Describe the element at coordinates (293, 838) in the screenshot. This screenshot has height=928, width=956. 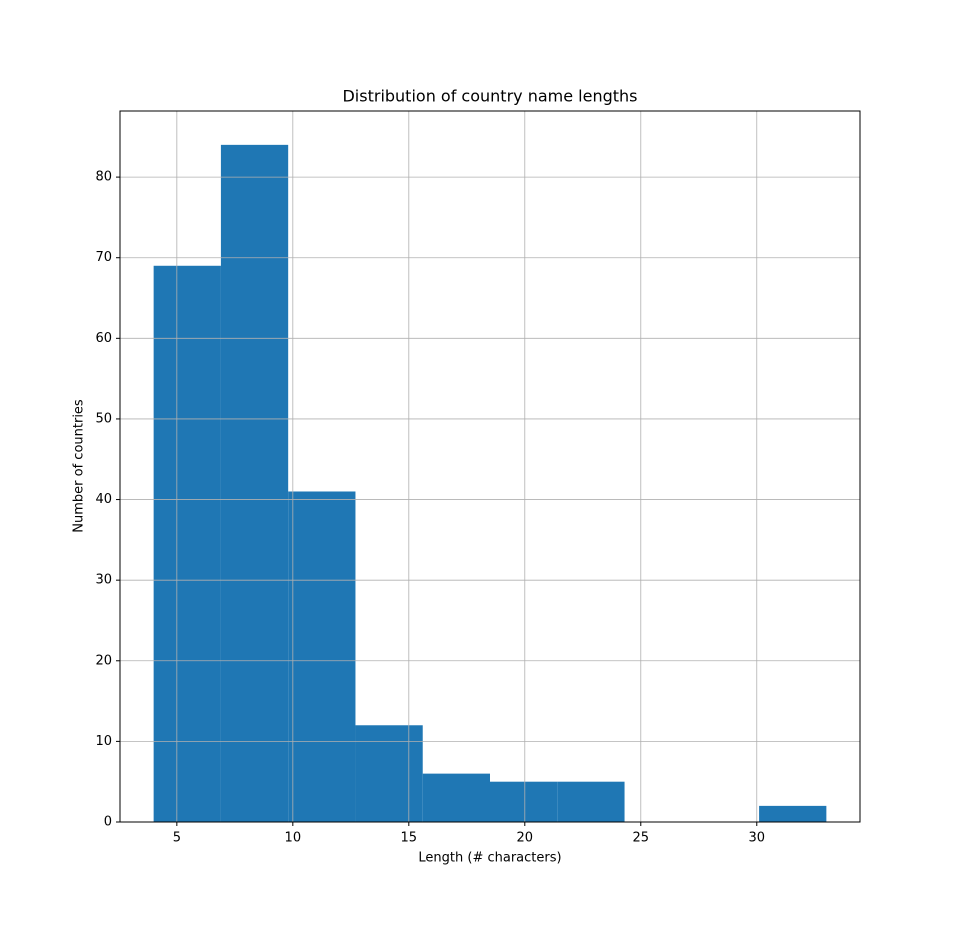
I see `x-tick-label: 10` at that location.